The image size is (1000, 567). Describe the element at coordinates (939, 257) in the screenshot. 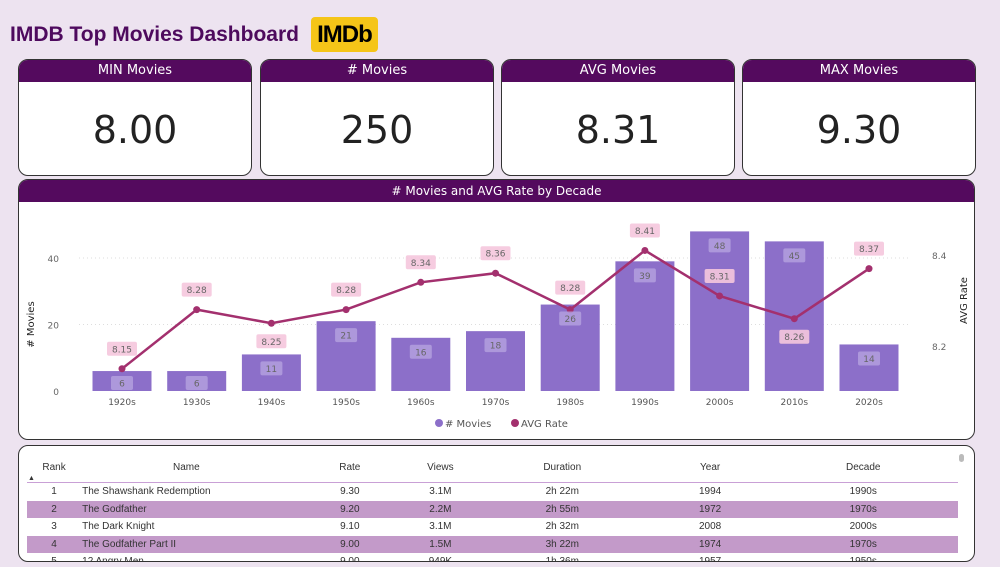

I see `y2-tick-label: 8.4` at that location.